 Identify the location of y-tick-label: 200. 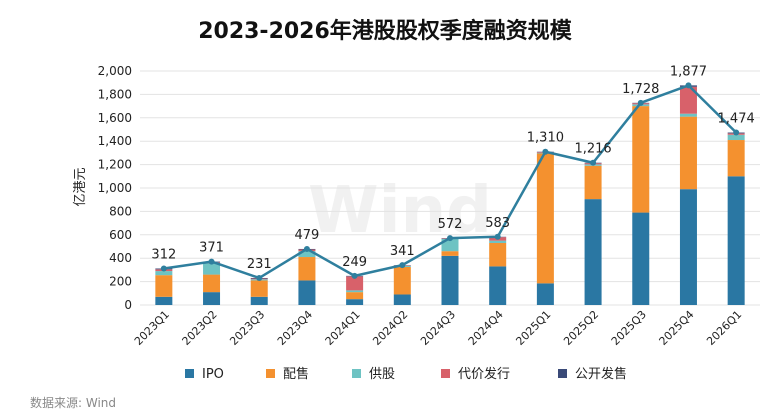
(120, 282).